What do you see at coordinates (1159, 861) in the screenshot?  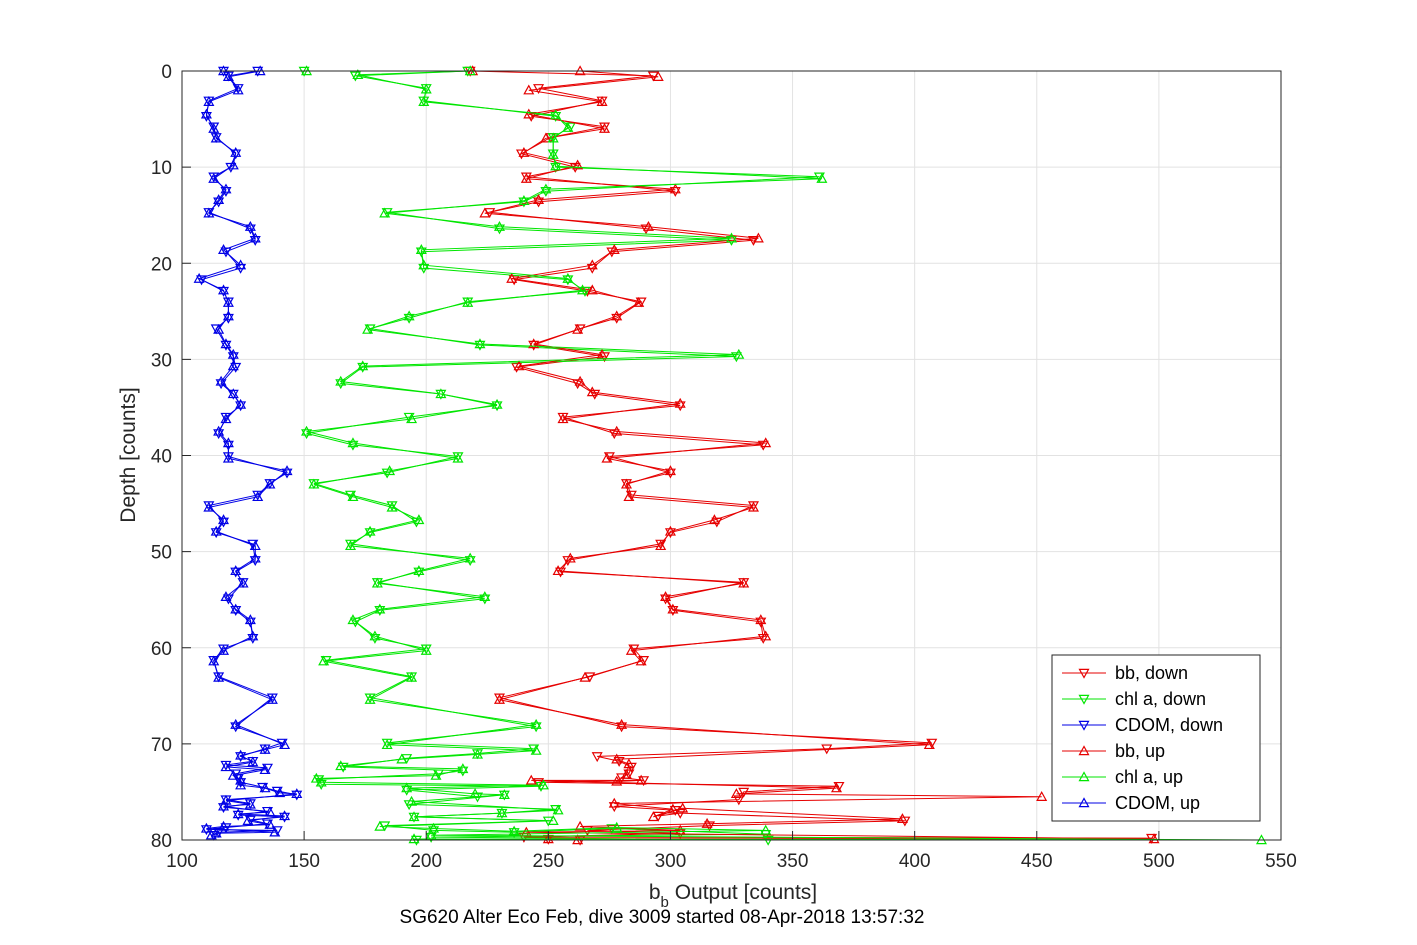 I see `x-tick-label: 500` at bounding box center [1159, 861].